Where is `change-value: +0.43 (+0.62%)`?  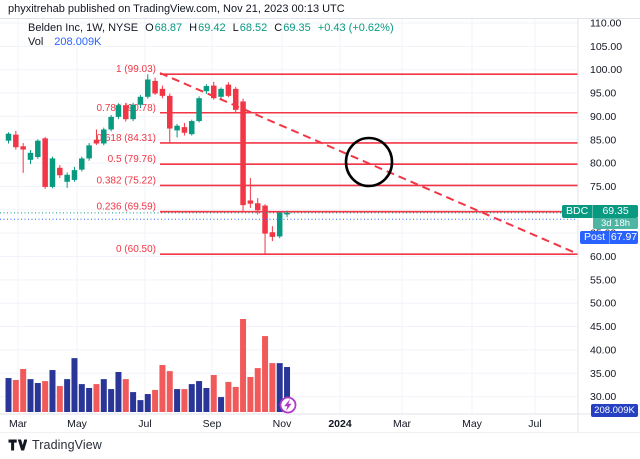
change-value: +0.43 (+0.62%) is located at coordinates (355, 28).